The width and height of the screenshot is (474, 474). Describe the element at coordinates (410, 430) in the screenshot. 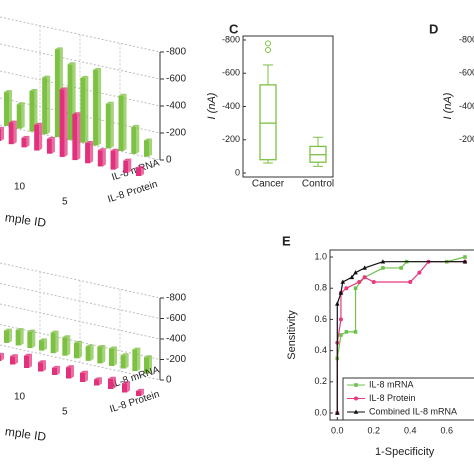

I see `x-tick-label: 0.4` at that location.